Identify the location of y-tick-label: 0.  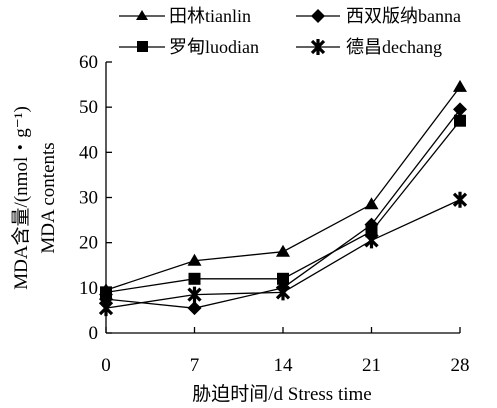
(94, 333).